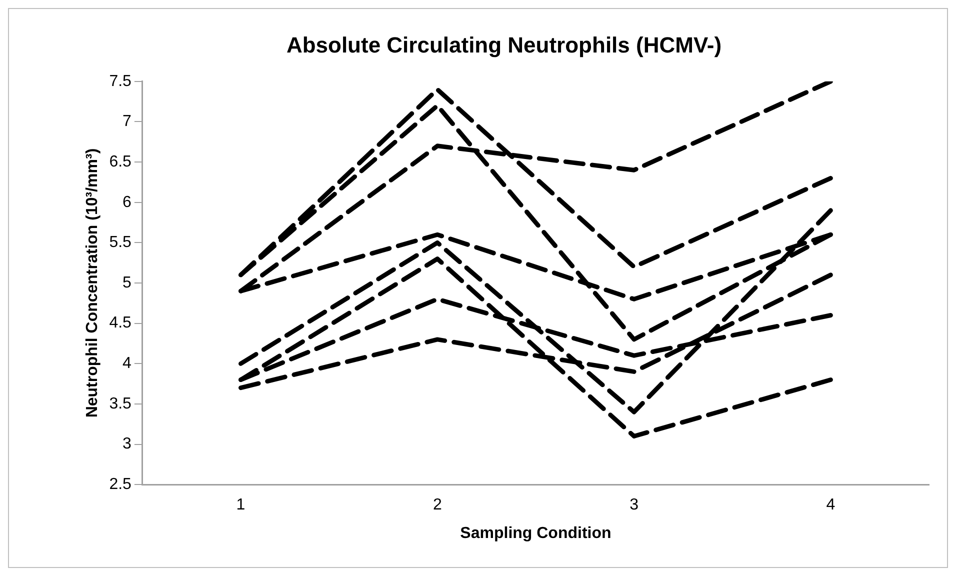 The height and width of the screenshot is (577, 958). Describe the element at coordinates (634, 505) in the screenshot. I see `x-tick-label: 3` at that location.